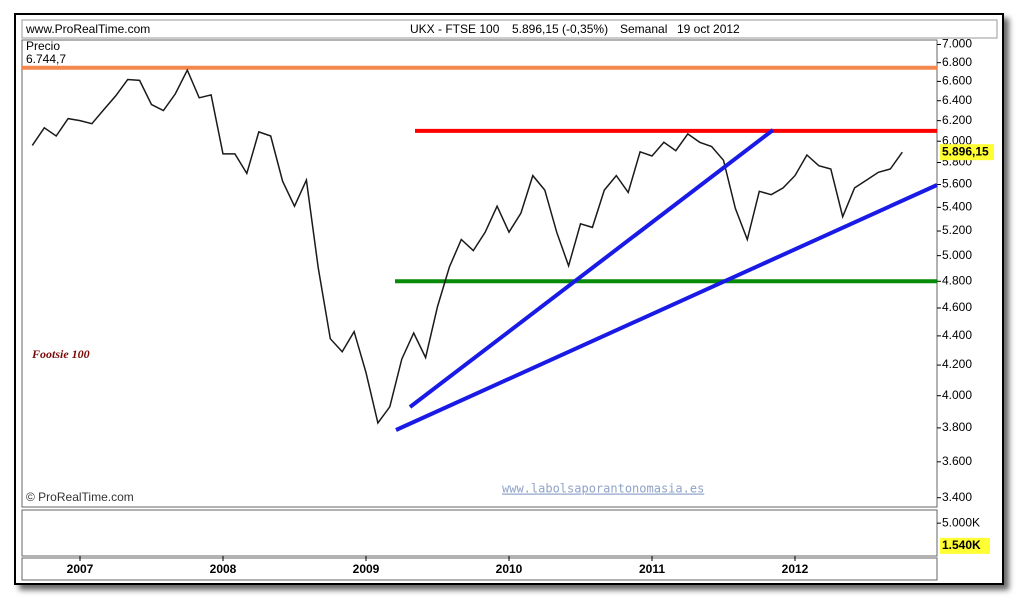 The width and height of the screenshot is (1020, 605). Describe the element at coordinates (560, 29) in the screenshot. I see `quote: 5.896,15 (-0,35%)` at that location.